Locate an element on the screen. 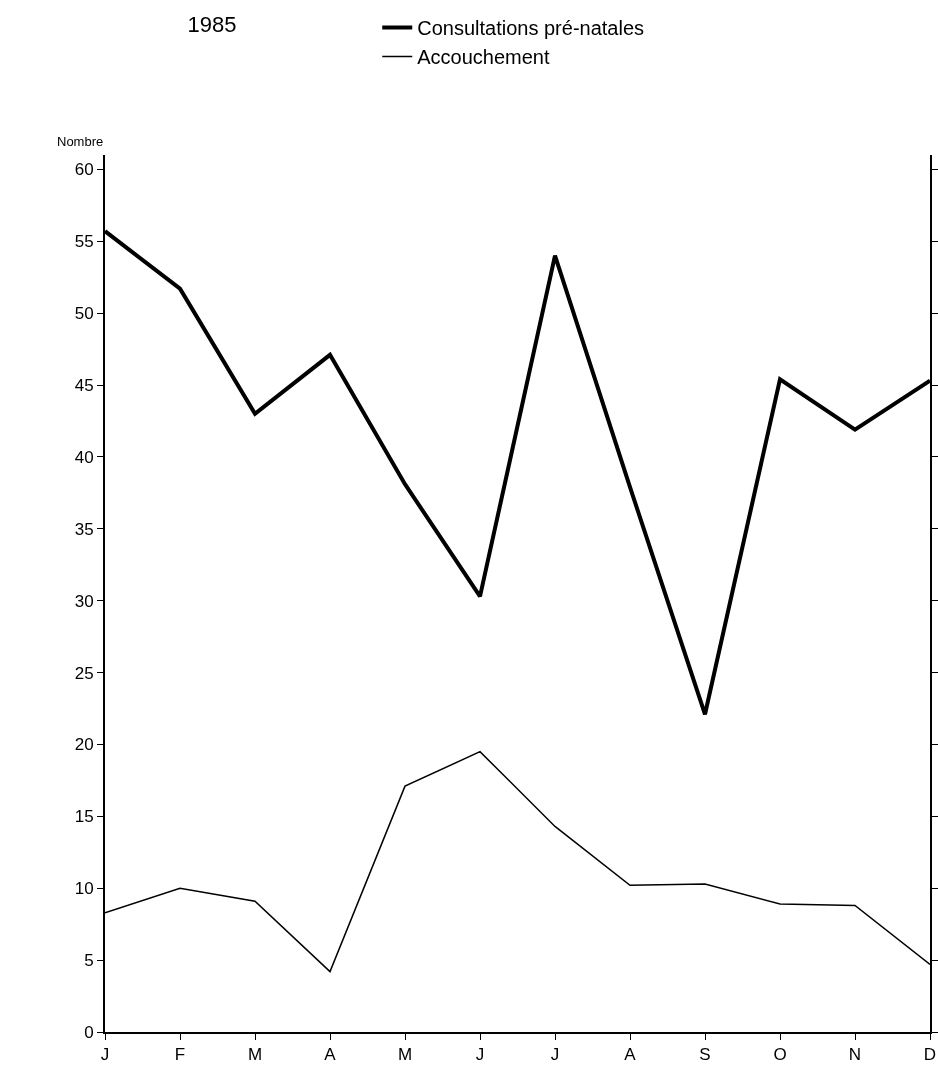  y-tick-label: 25 is located at coordinates (84, 673).